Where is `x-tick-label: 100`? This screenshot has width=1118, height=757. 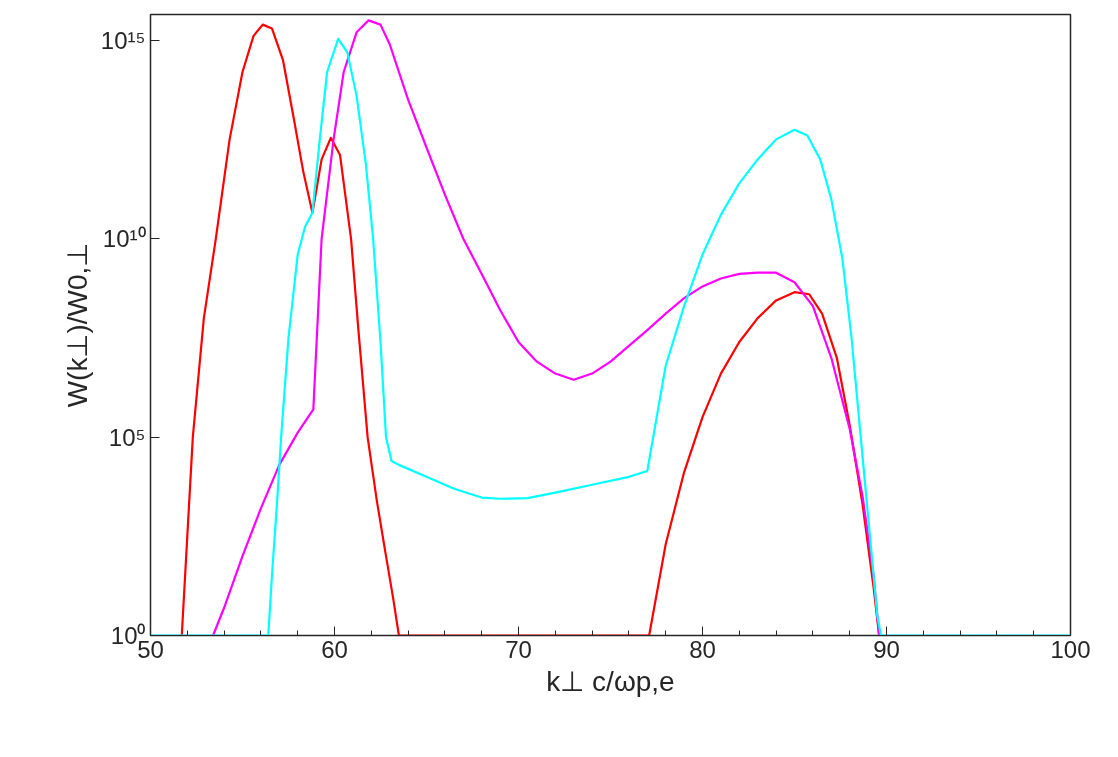
x-tick-label: 100 is located at coordinates (1070, 649).